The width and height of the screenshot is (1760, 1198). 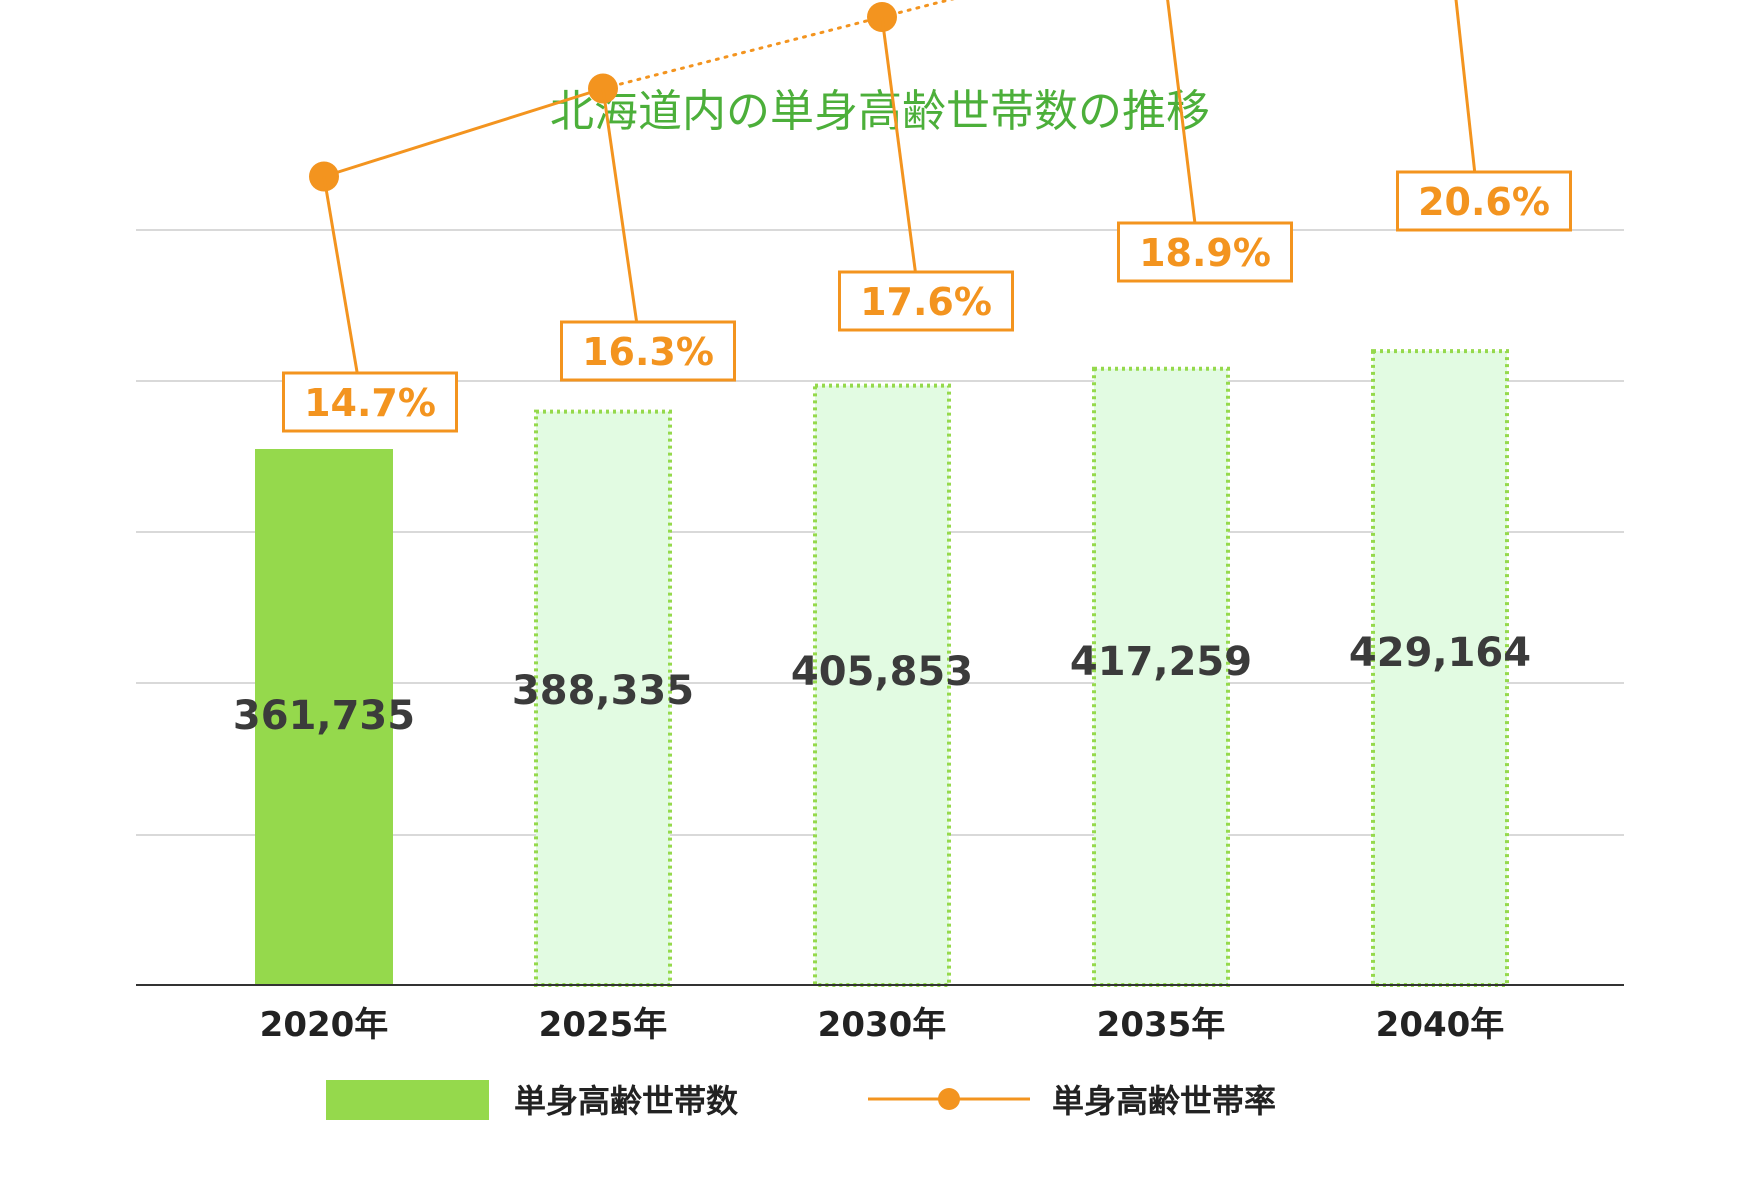 I want to click on rate-line, so click(x=632, y=96).